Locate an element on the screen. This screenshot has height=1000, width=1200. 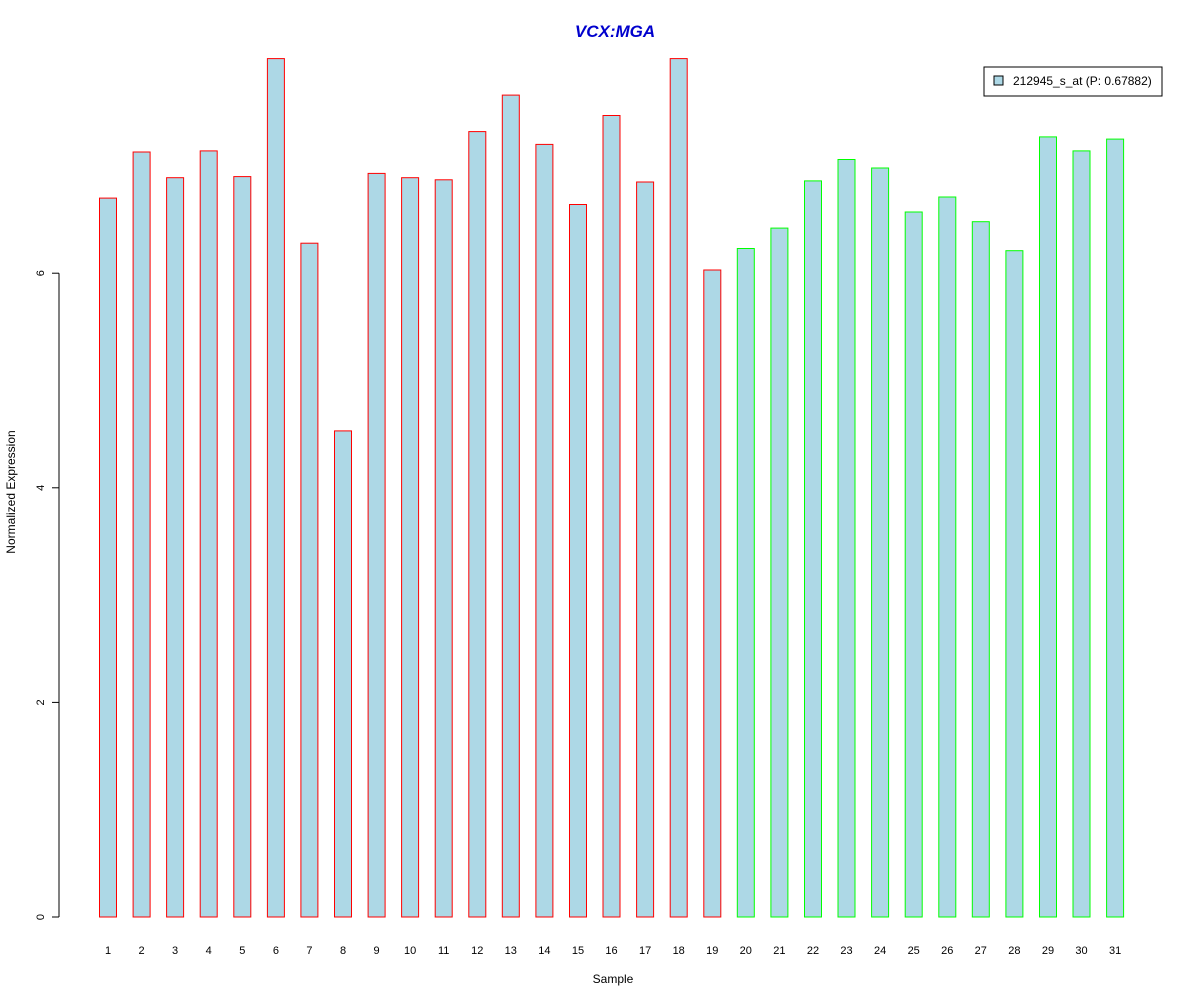
x-tick-label: 27 is located at coordinates (981, 951).